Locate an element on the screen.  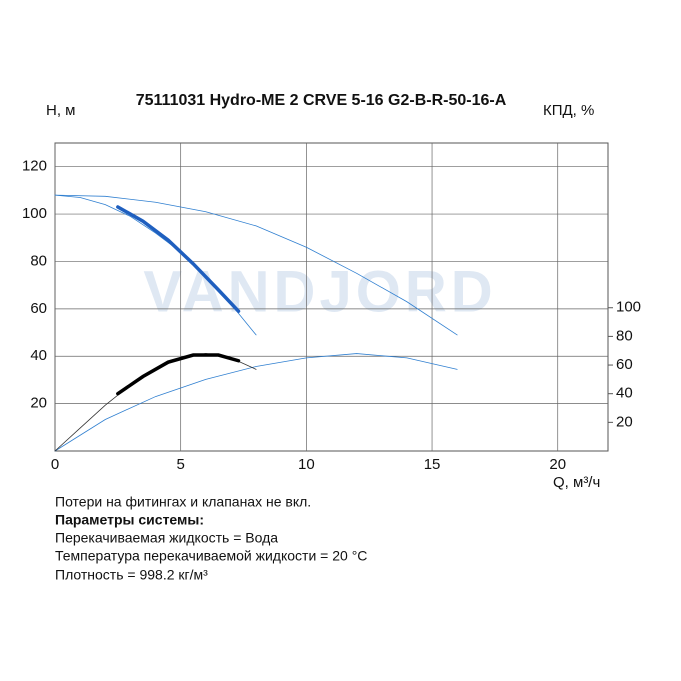
x-tick-label: 0 is located at coordinates (55, 464).